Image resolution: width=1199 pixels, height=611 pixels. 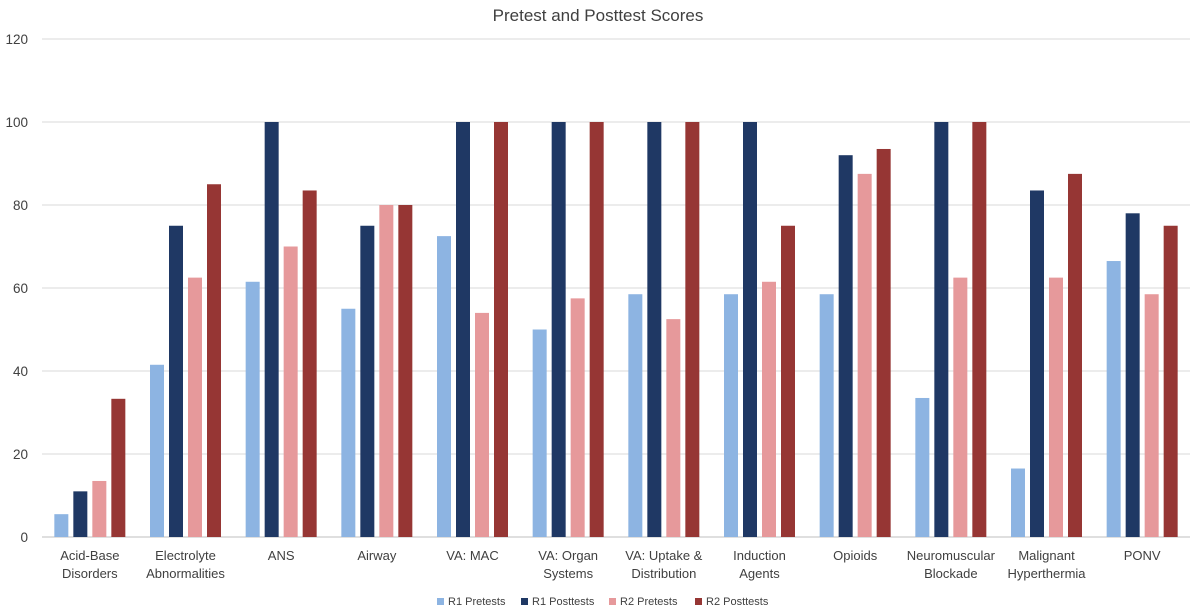 I want to click on category-label: Distribution, so click(x=663, y=573).